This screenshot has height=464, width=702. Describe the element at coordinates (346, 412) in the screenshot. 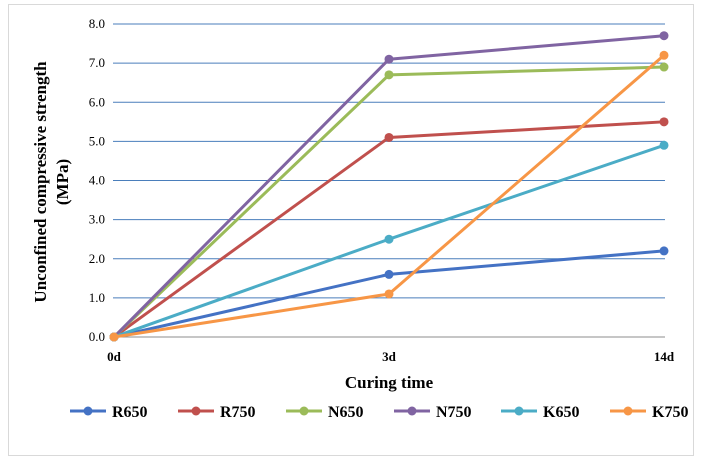

I see `legend-label-N650: N650` at that location.